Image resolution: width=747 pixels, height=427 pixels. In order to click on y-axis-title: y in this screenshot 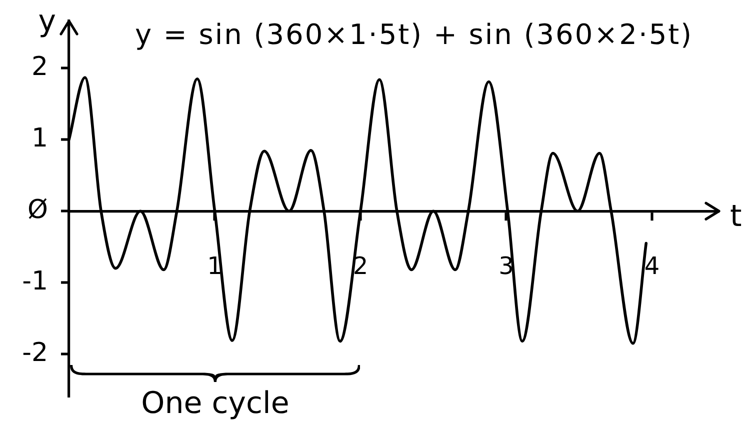, I will do `click(47, 21)`.